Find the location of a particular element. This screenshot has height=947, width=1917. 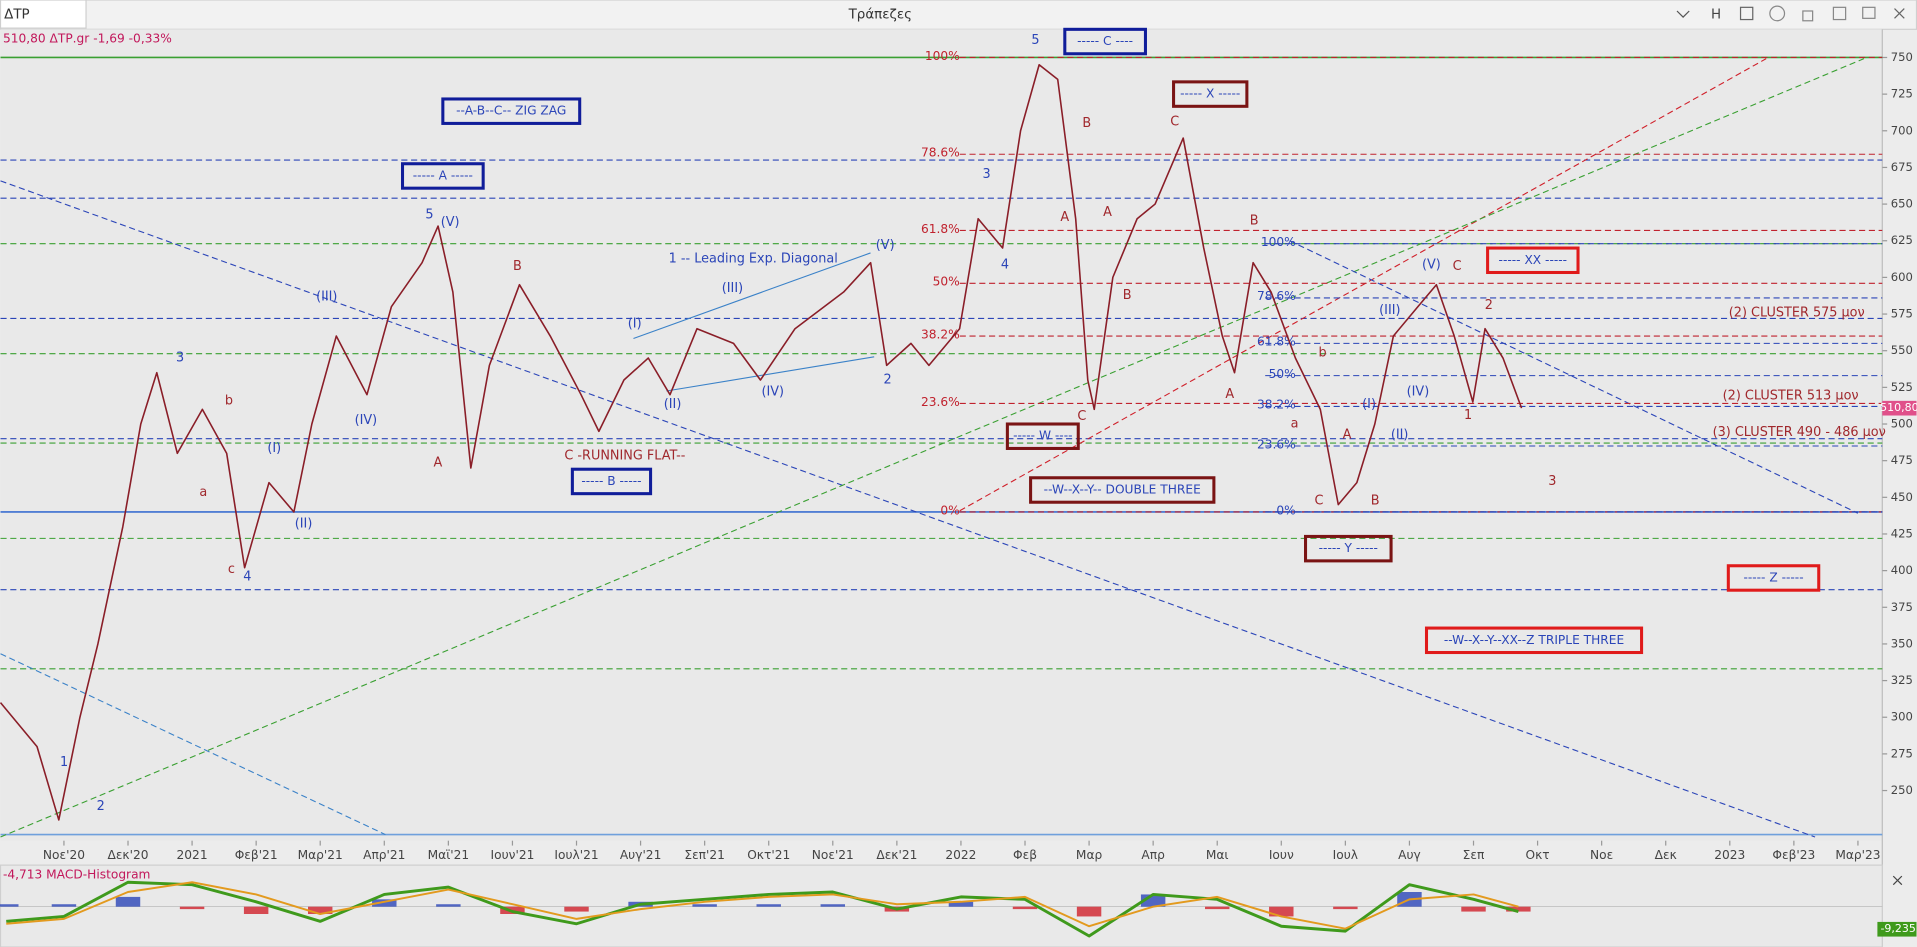

macd-value-tag is located at coordinates (1897, 929).